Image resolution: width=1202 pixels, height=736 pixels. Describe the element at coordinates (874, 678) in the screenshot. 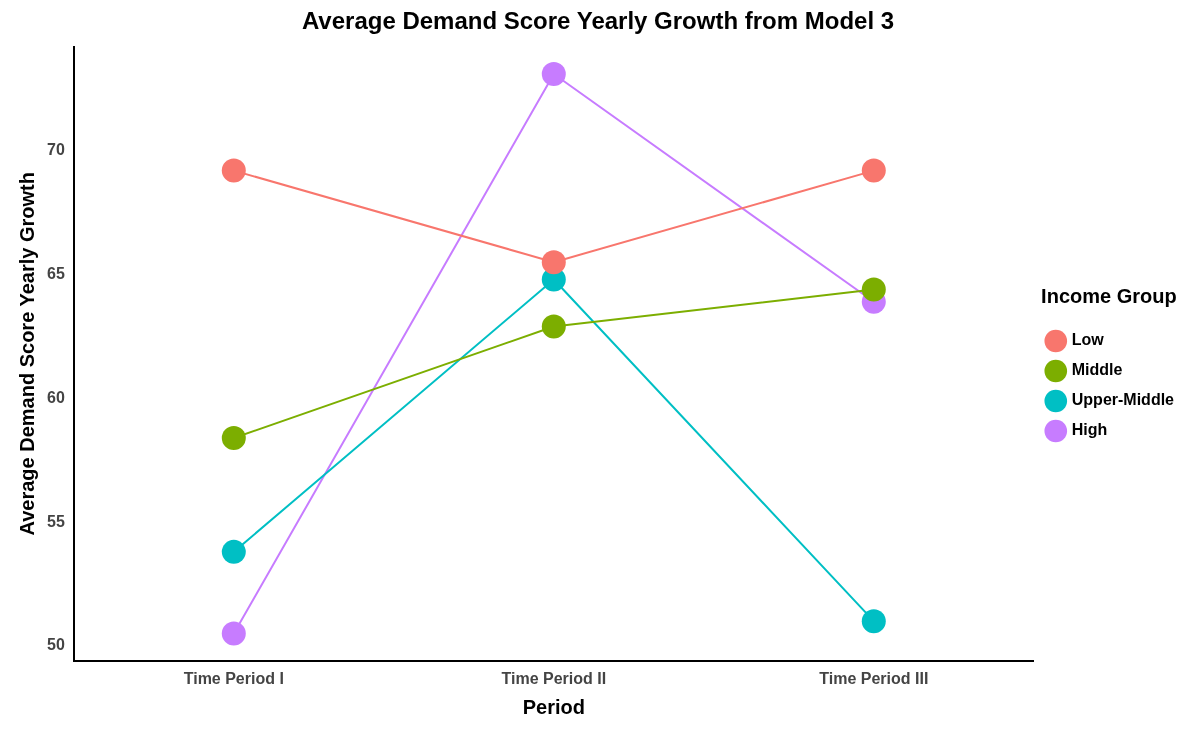

I see `x-tick-label: Time Period III` at that location.